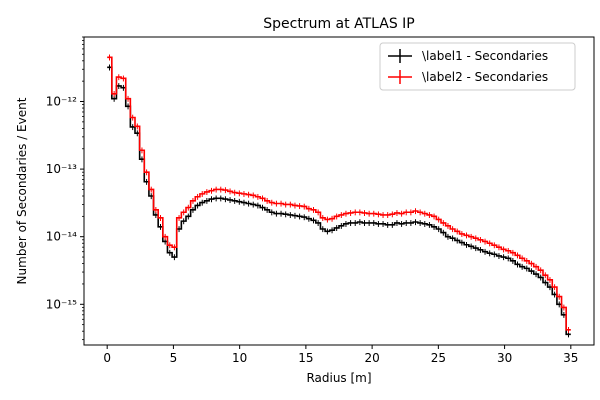 Image resolution: width=600 pixels, height=400 pixels. I want to click on x-tick-label: 5, so click(174, 358).